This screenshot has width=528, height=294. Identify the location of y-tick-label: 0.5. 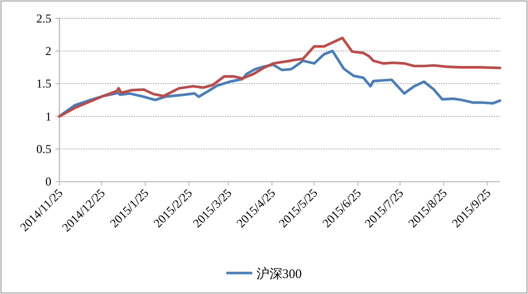
(44, 149).